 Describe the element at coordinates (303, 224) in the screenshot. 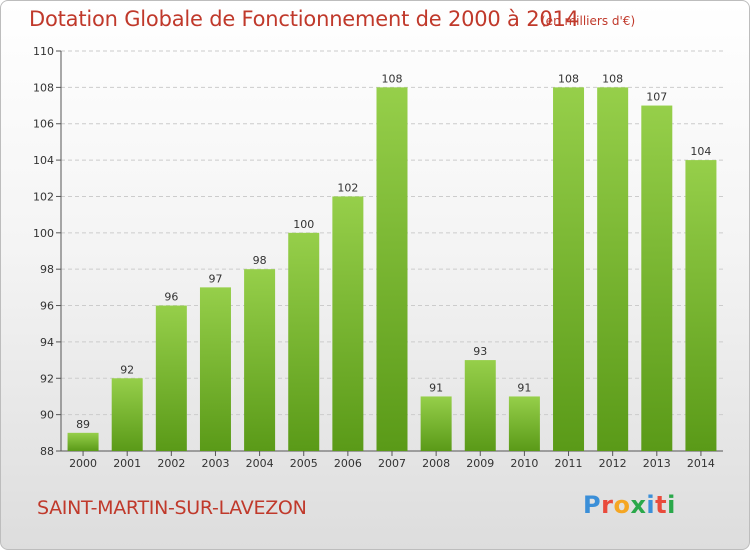

I see `bar-value-label: 100` at that location.